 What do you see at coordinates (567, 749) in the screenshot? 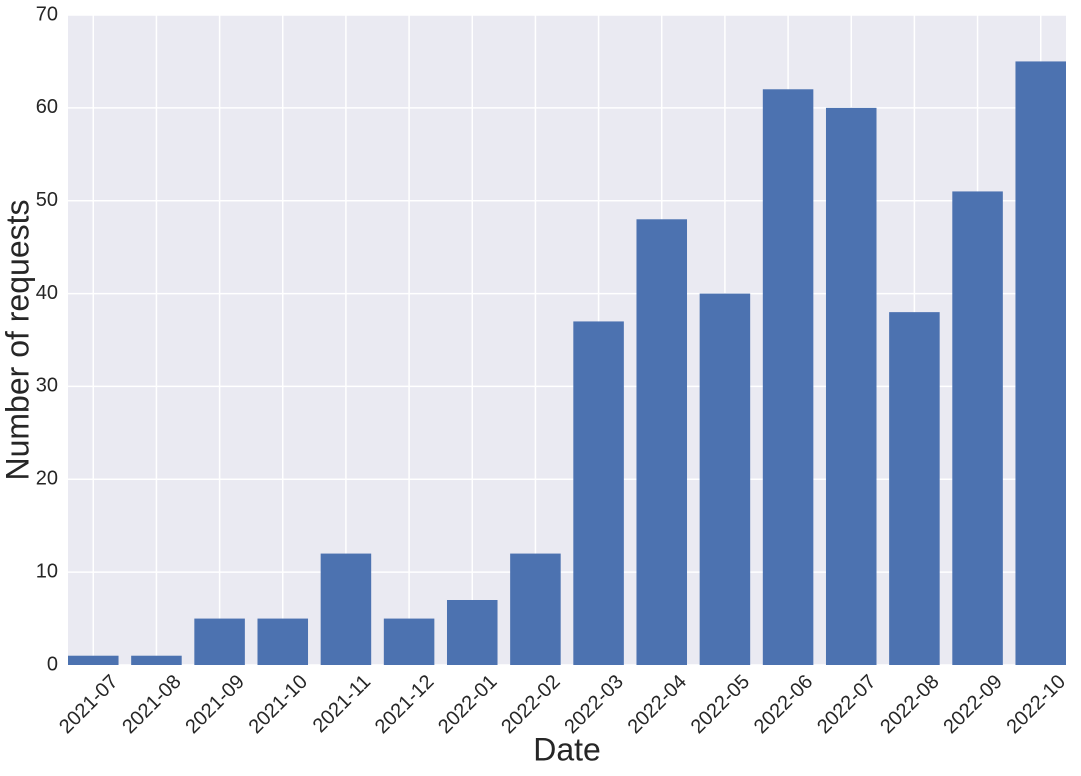
I see `x-axis-label: Date` at bounding box center [567, 749].